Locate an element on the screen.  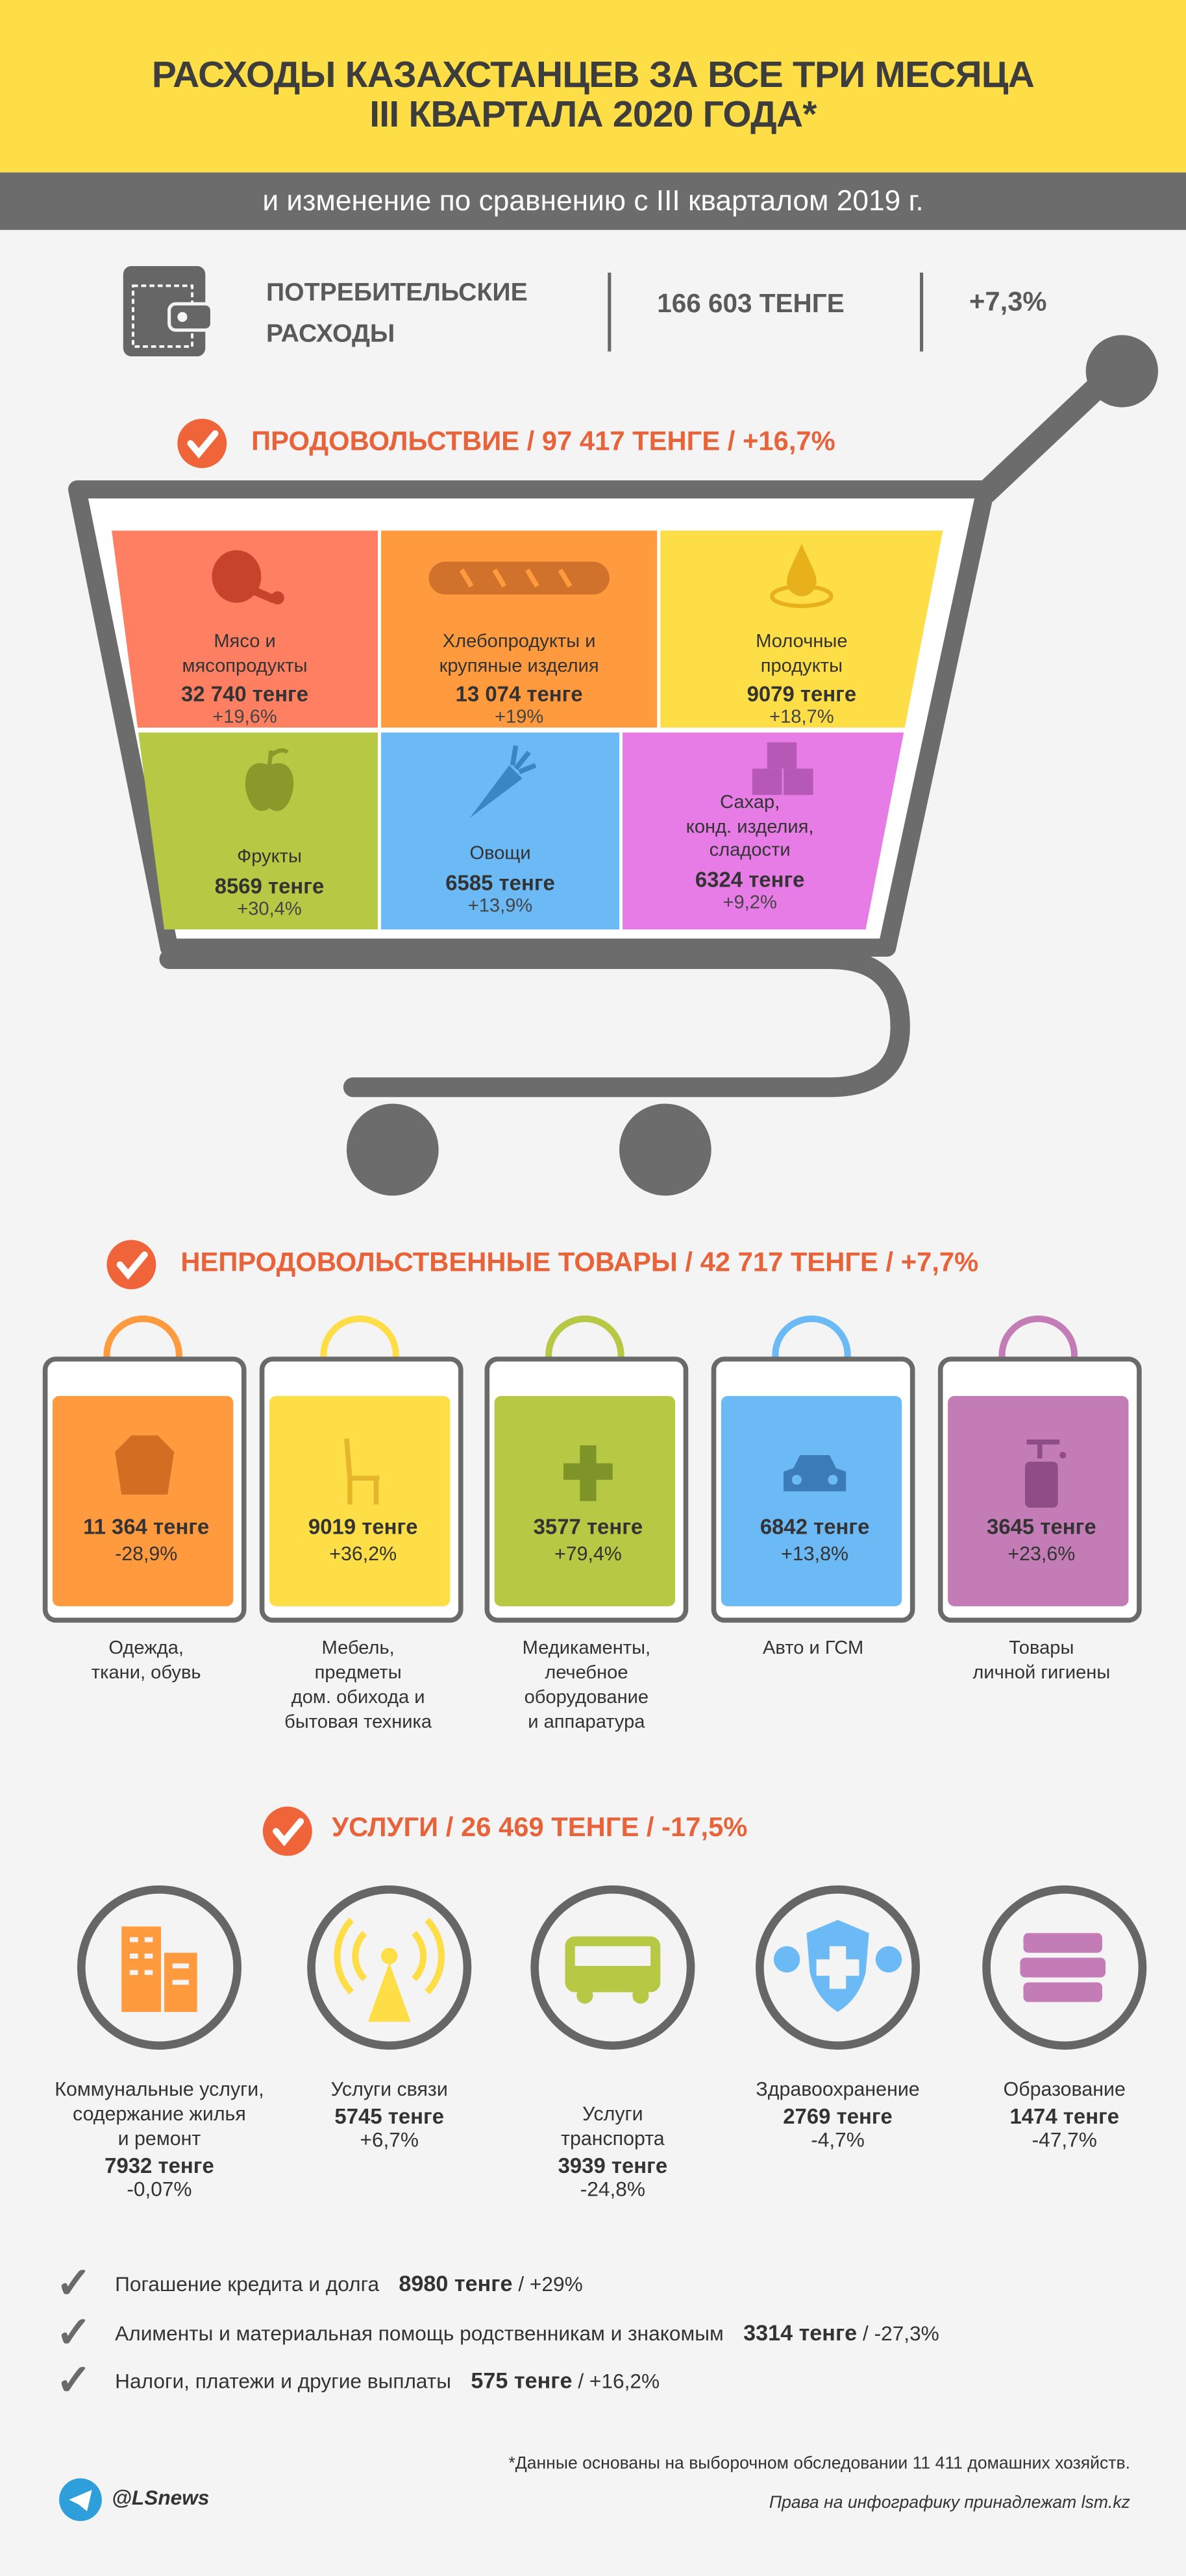
telegram-handle: @LSnews is located at coordinates (161, 2498).